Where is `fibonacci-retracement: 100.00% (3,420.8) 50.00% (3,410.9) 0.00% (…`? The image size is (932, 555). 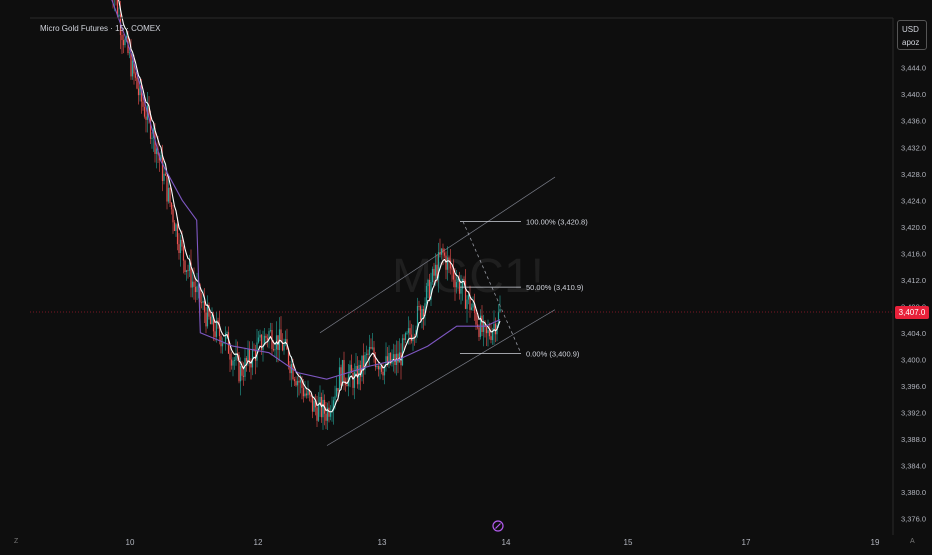
fibonacci-retracement: 100.00% (3,420.8) 50.00% (3,410.9) 0.00% (… is located at coordinates (524, 287).